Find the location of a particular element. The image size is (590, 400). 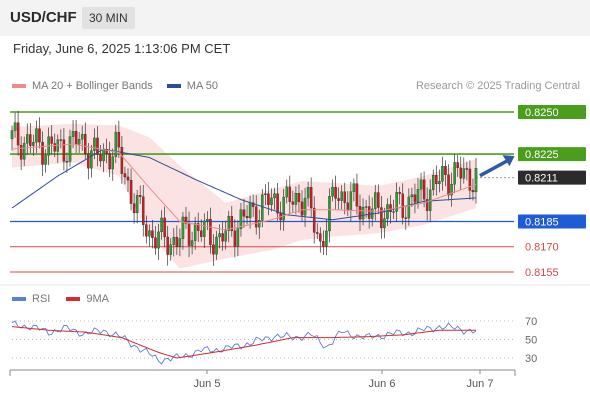

legend-label-ma20: MA 20 + Bollinger Bands is located at coordinates (92, 86).